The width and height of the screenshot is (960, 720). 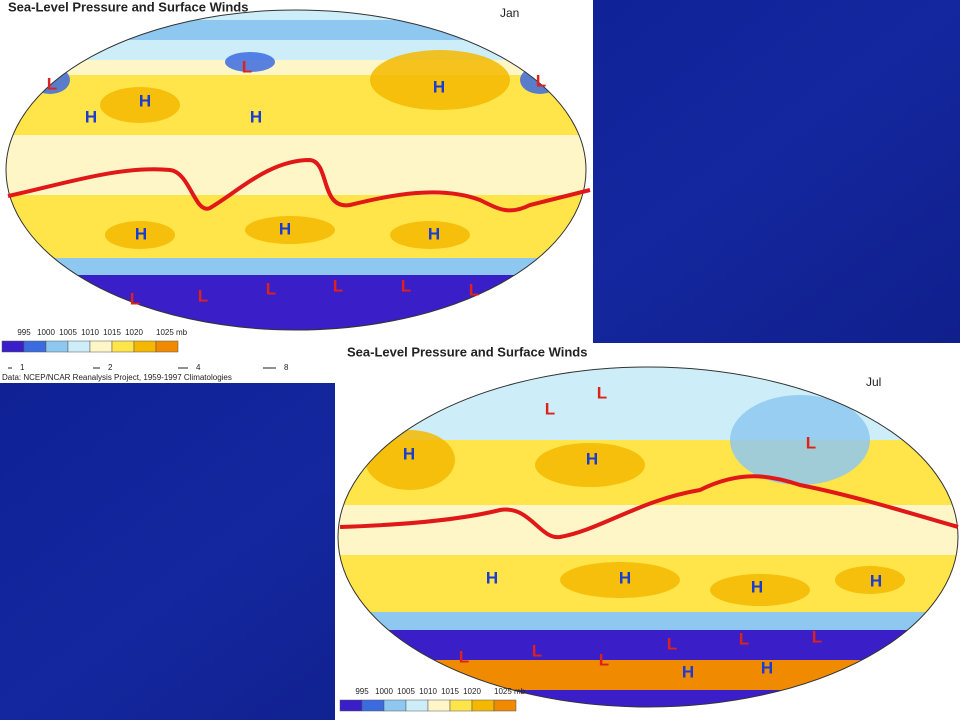 I want to click on month-label: Jul, so click(x=873, y=382).